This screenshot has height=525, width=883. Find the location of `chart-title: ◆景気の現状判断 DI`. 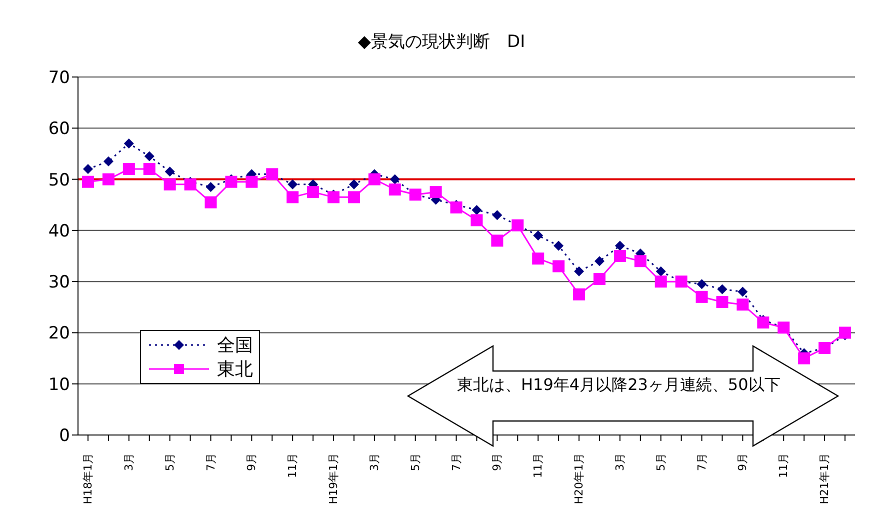

chart-title: ◆景気の現状判断 DI is located at coordinates (441, 42).